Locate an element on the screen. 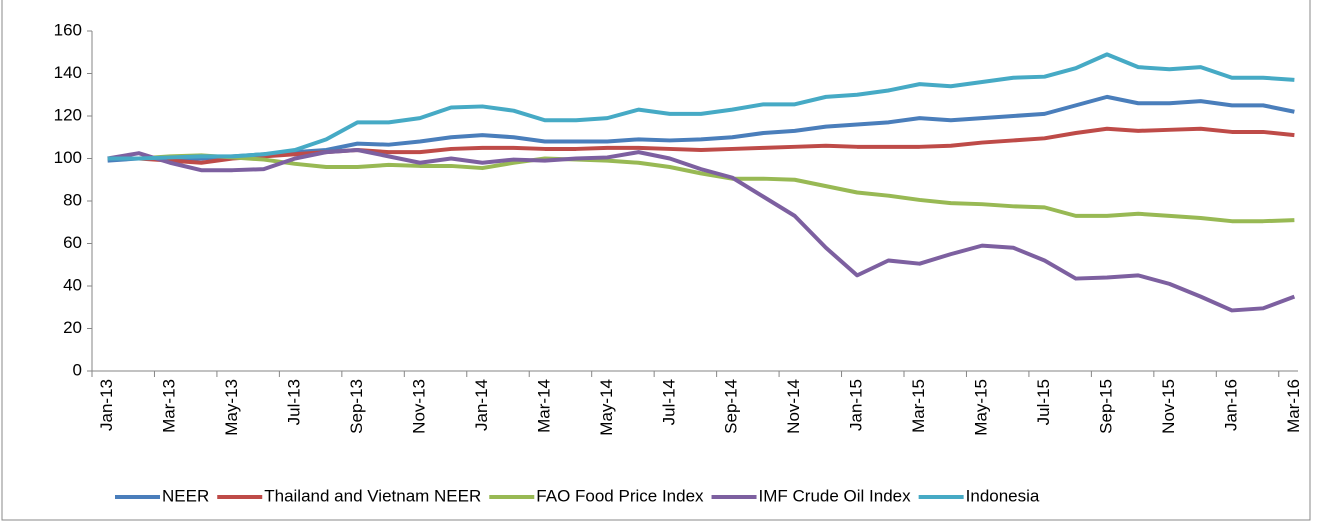  x-tick-label: Nov-15 is located at coordinates (1168, 406).